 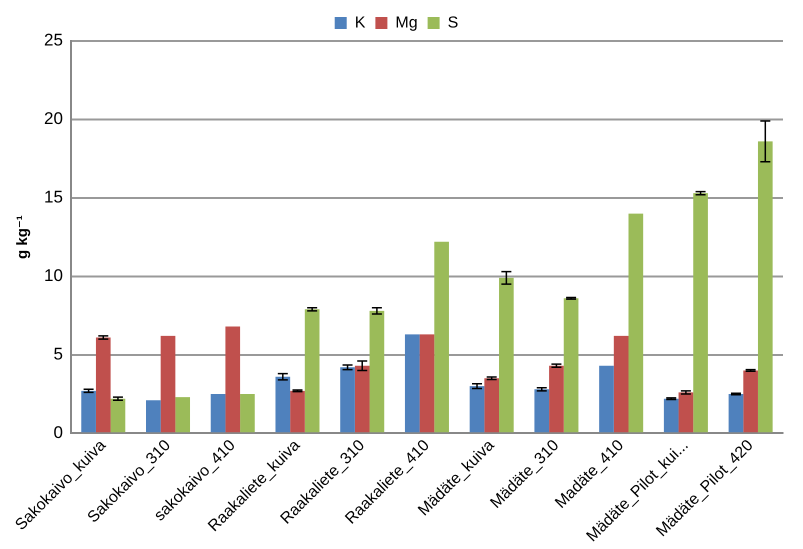 What do you see at coordinates (58, 354) in the screenshot?
I see `y-tick-label: 5` at bounding box center [58, 354].